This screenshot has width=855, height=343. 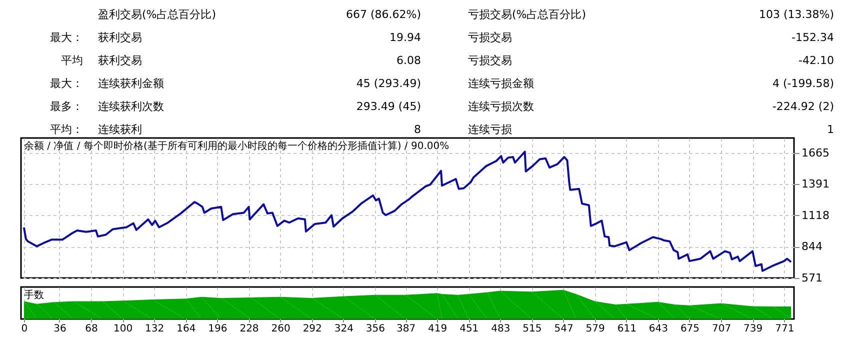 What do you see at coordinates (812, 278) in the screenshot?
I see `y-tick-label: 571` at bounding box center [812, 278].